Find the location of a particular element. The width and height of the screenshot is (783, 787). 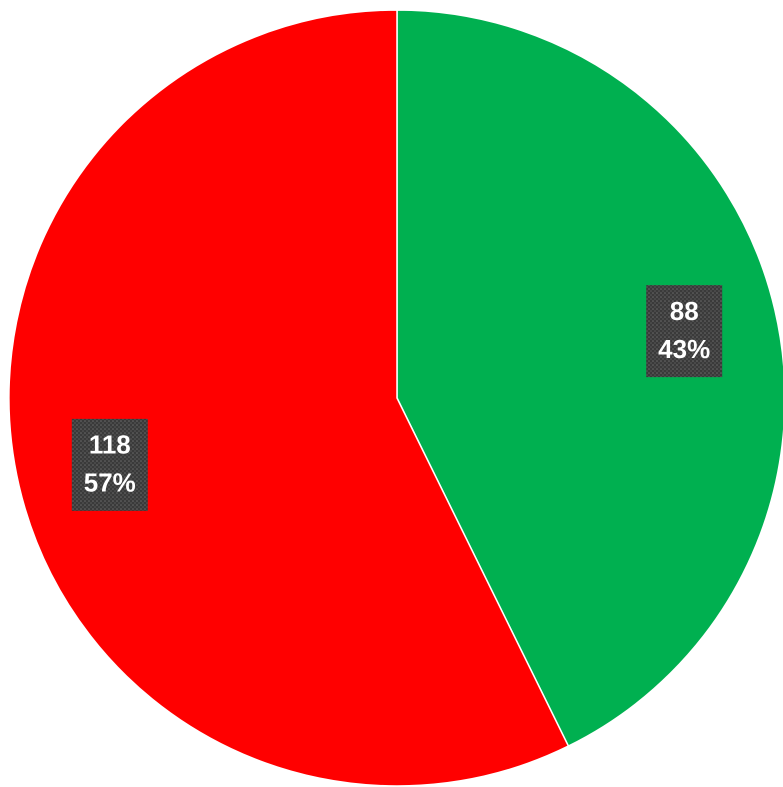

data-label-value: 118 is located at coordinates (110, 445).